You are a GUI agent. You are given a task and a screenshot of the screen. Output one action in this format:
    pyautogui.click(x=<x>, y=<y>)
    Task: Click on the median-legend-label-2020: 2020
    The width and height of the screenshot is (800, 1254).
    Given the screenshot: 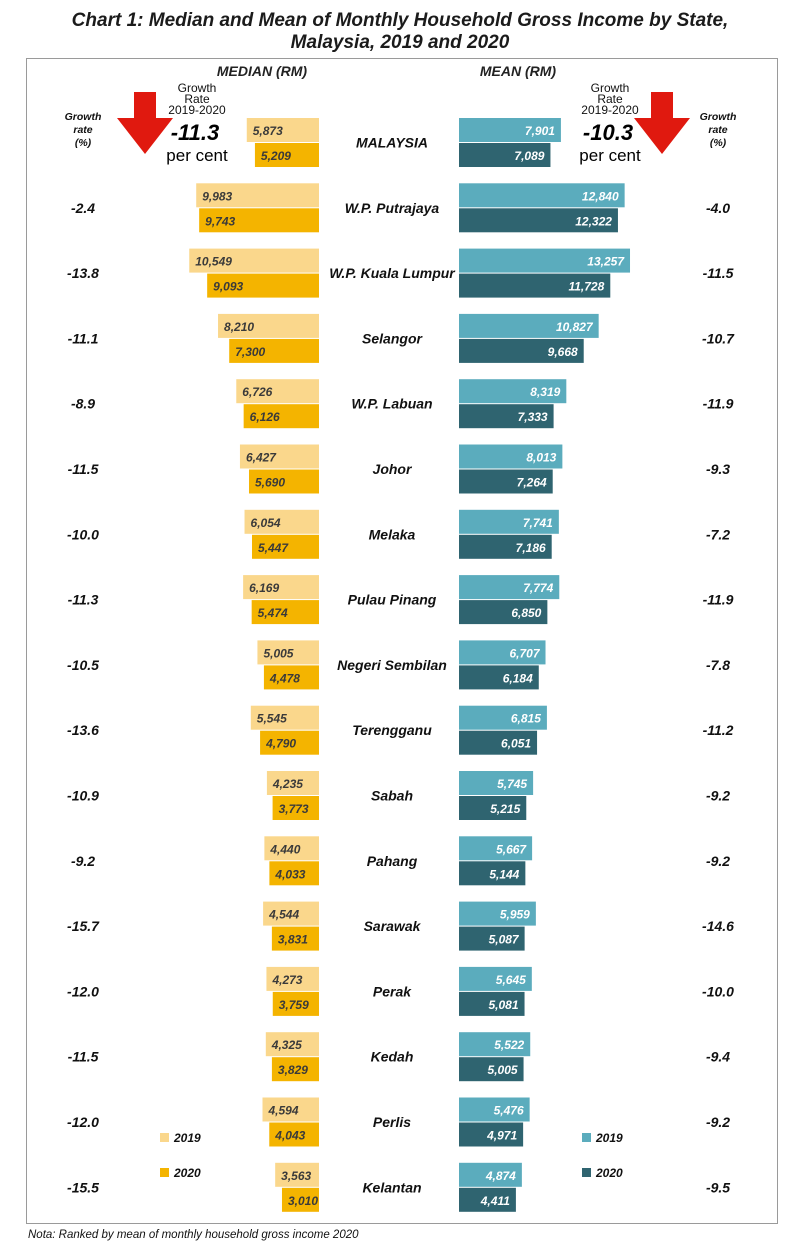 What is the action you would take?
    pyautogui.click(x=187, y=1173)
    